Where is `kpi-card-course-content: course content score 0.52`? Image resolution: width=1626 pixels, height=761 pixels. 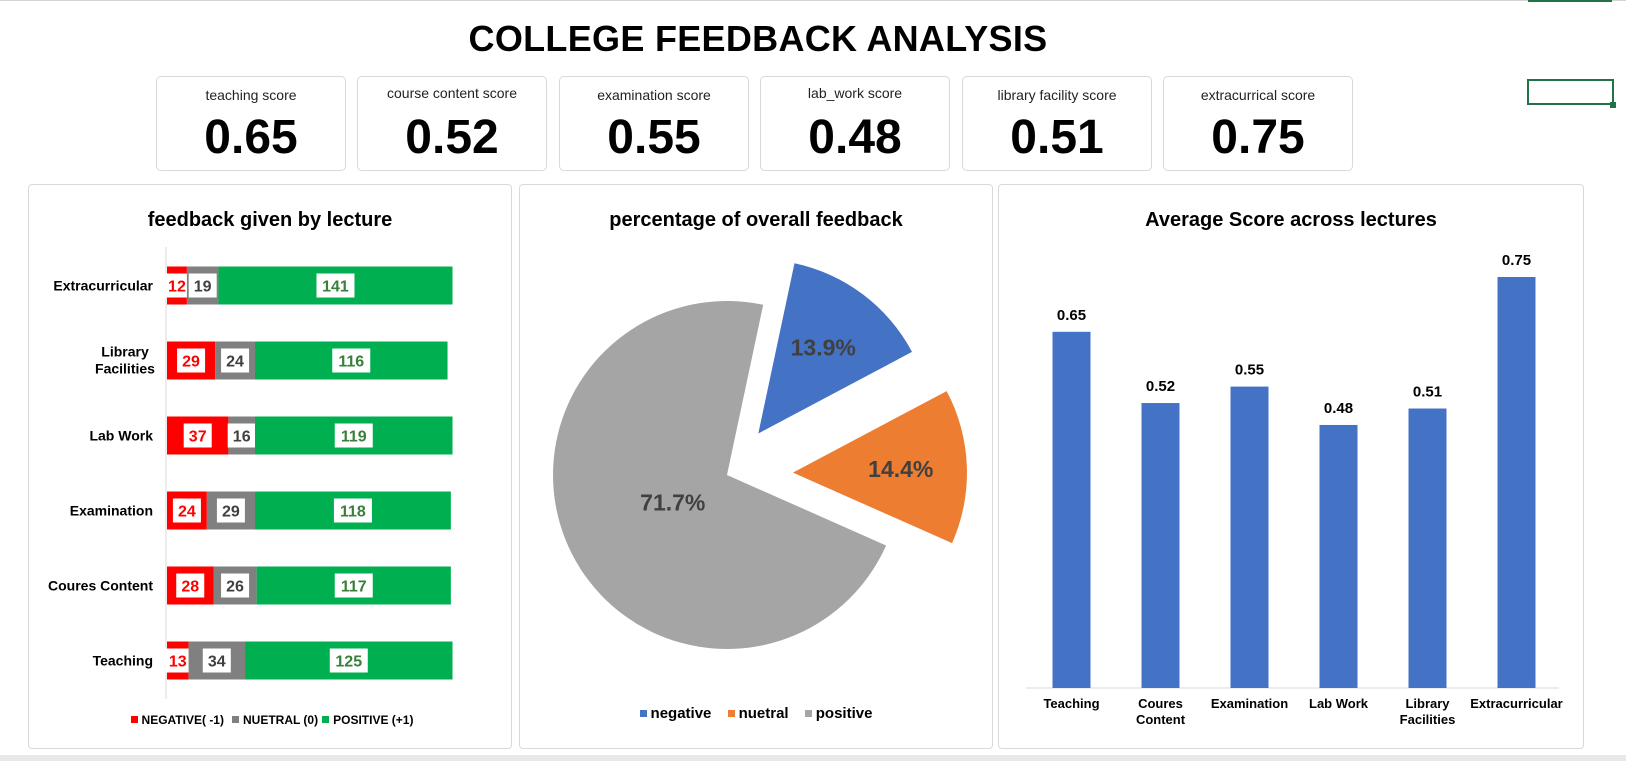
kpi-card-course-content: course content score 0.52 is located at coordinates (452, 123).